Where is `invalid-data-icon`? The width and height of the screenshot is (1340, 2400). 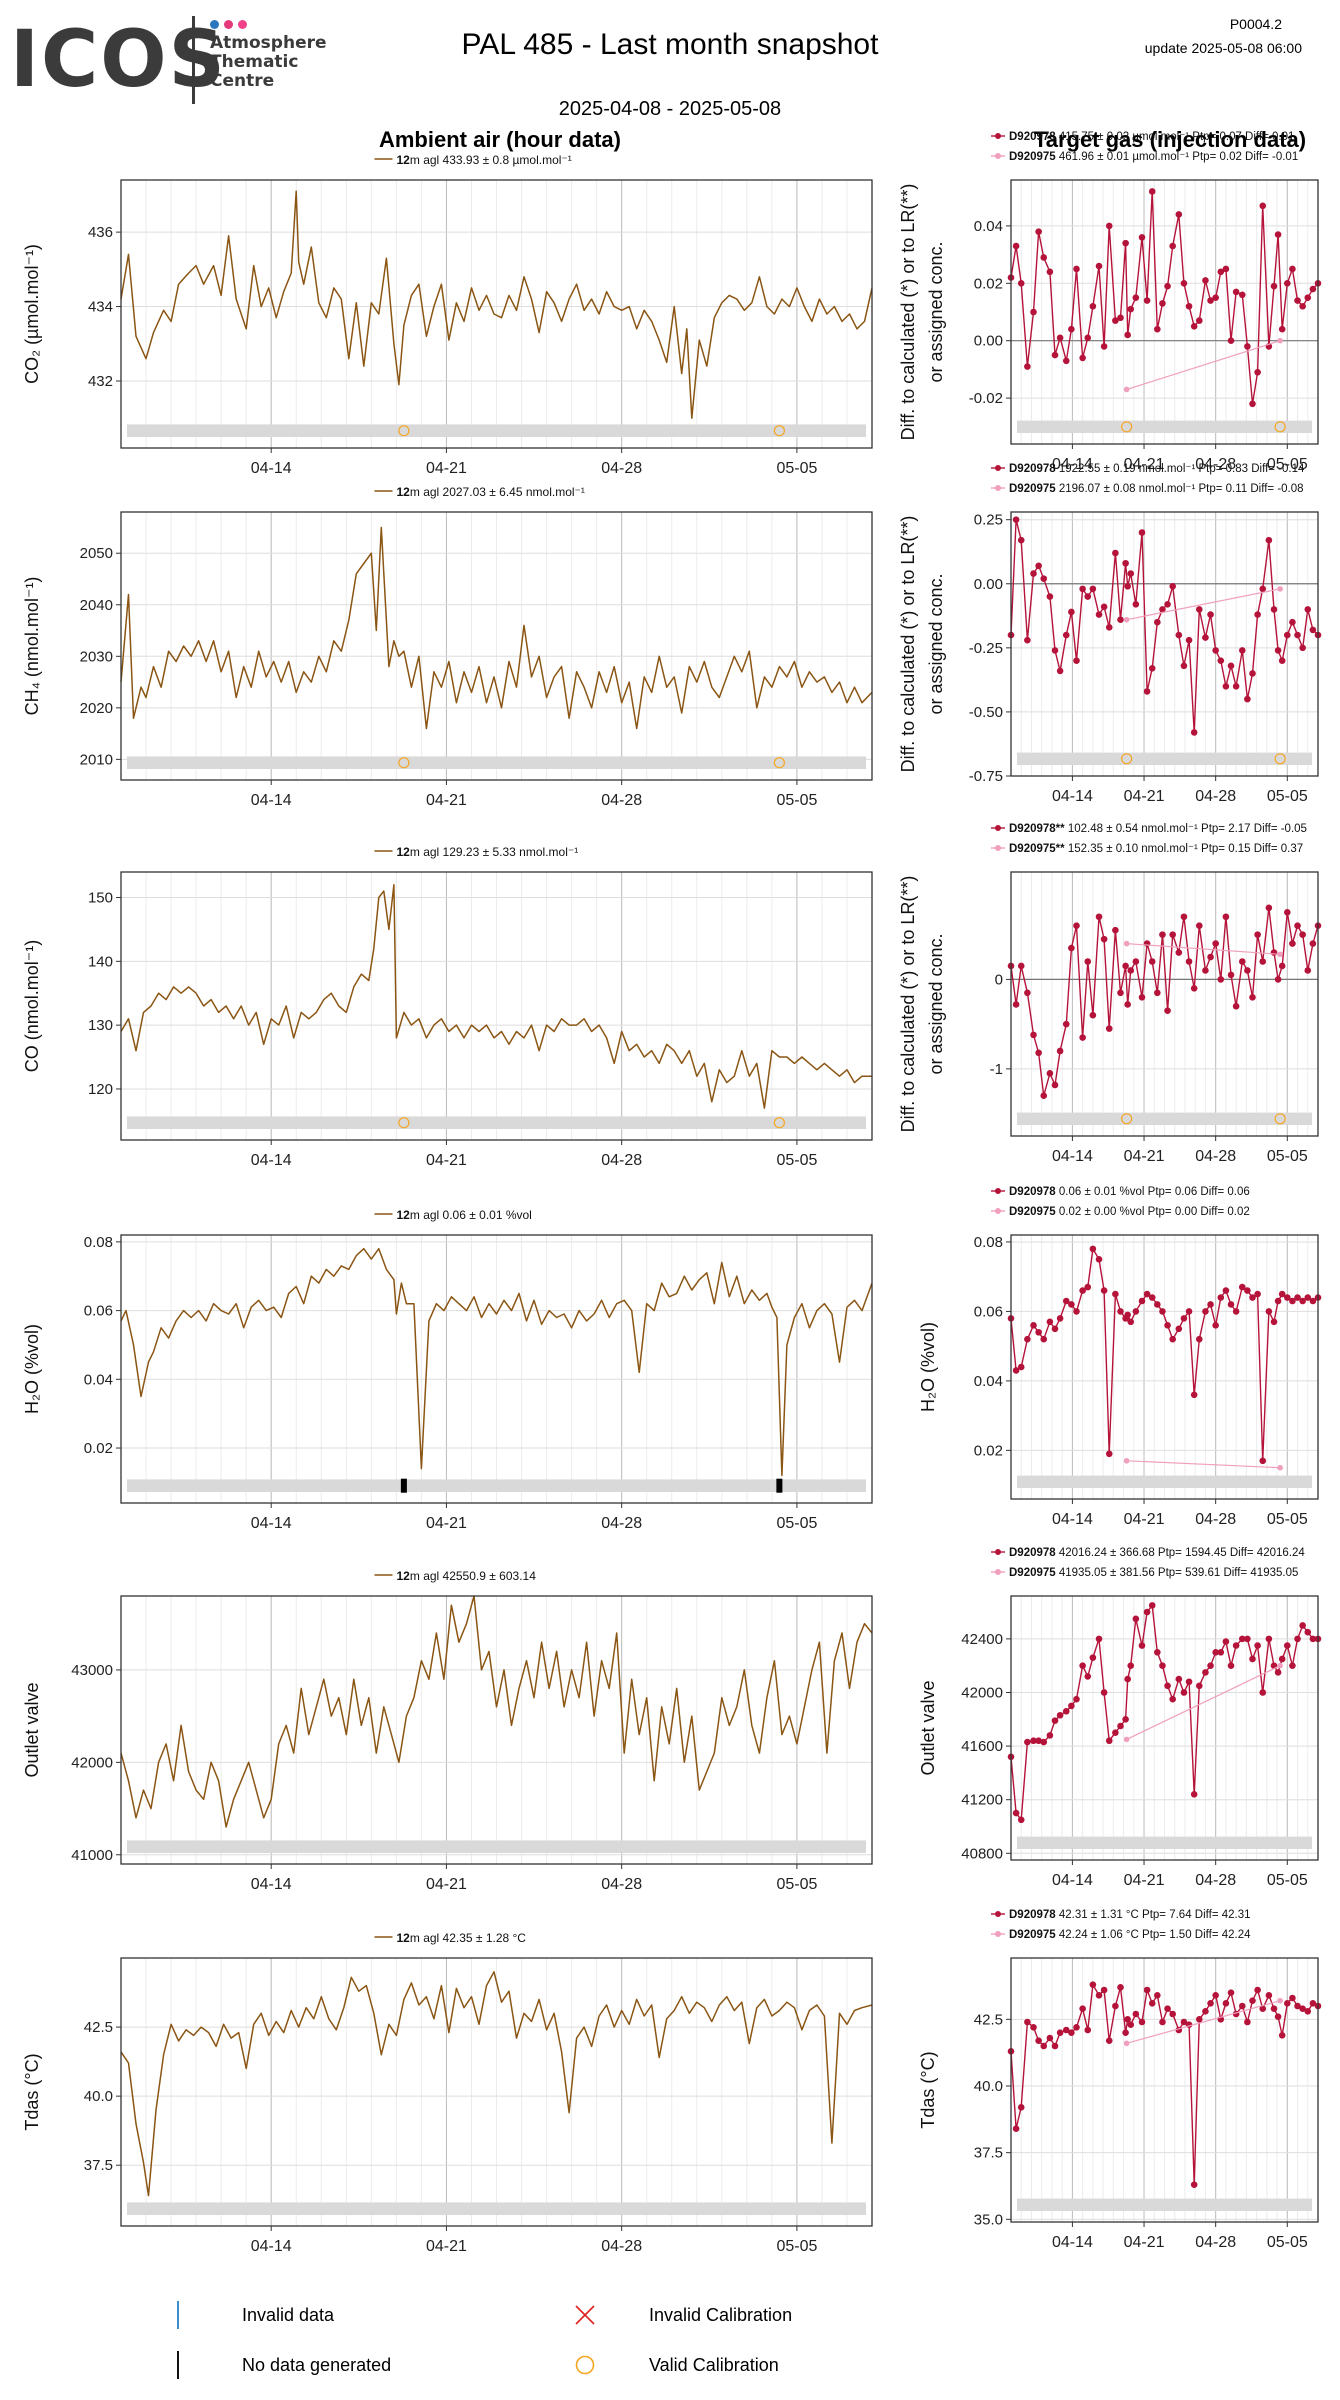
invalid-data-icon is located at coordinates (178, 2315).